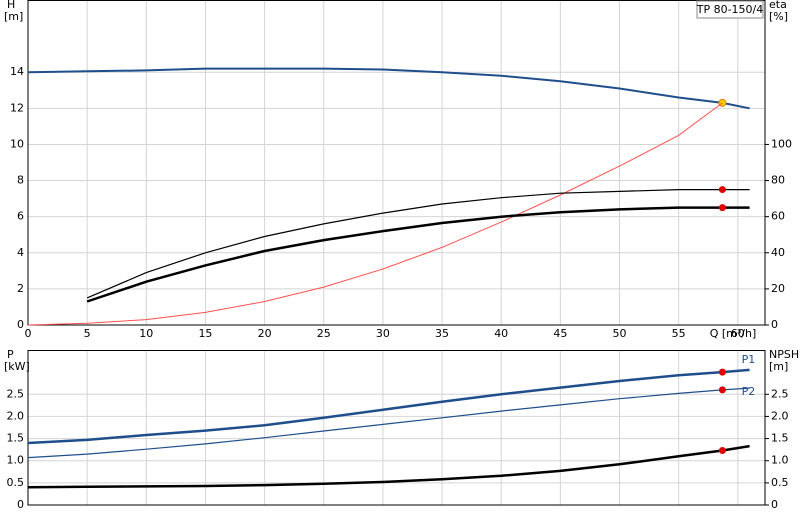 Image resolution: width=800 pixels, height=520 pixels. Describe the element at coordinates (20, 252) in the screenshot. I see `y-tick-label: 4` at that location.